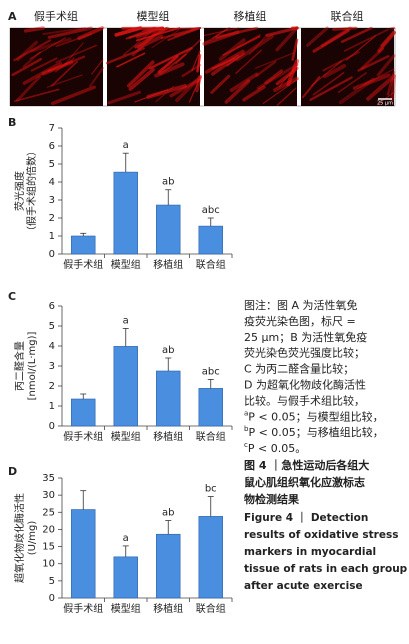 The width and height of the screenshot is (409, 644). Describe the element at coordinates (300, 321) in the screenshot. I see `note-line: 疫荧光染色图，标尺 =` at that location.